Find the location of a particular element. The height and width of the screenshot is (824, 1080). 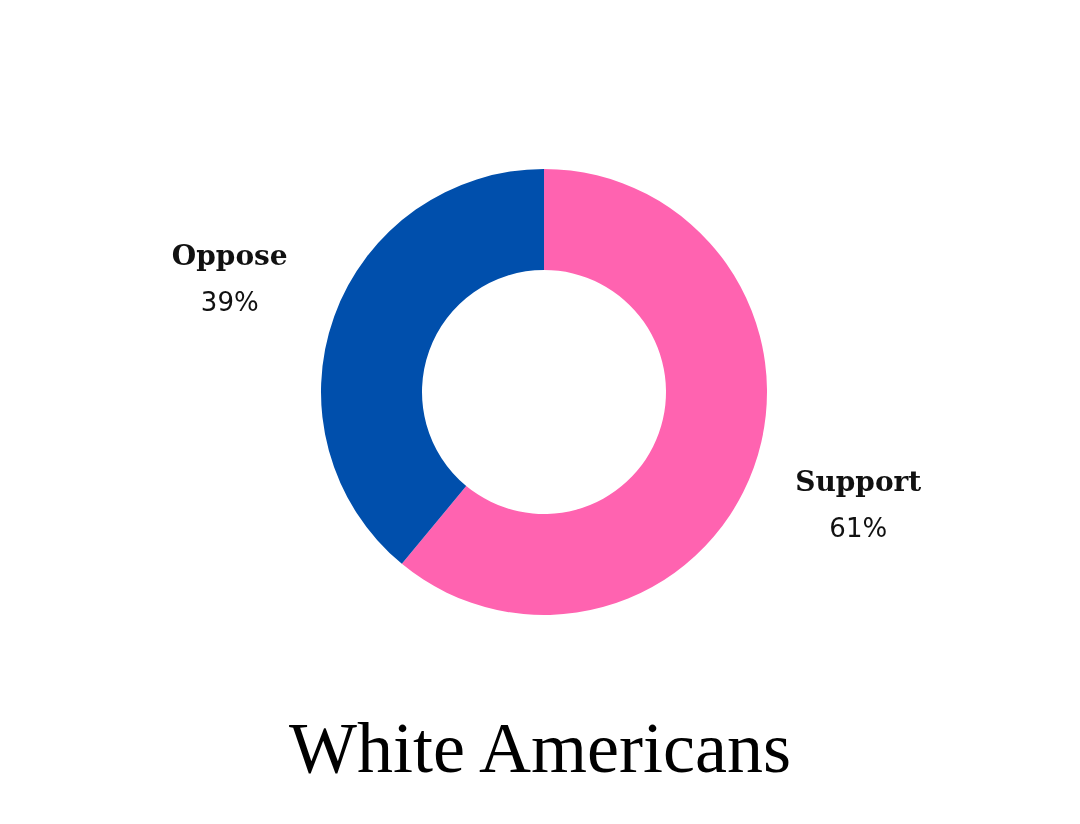

slice-label: Support is located at coordinates (858, 482).